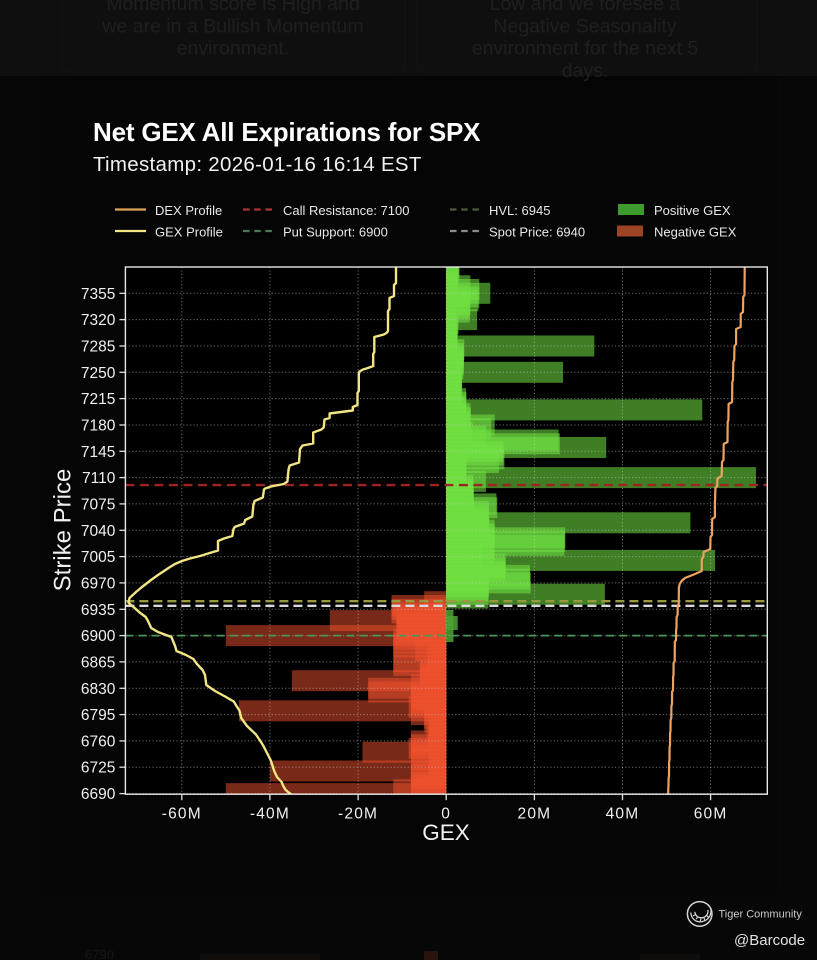  I want to click on svg-text: 6690, so click(98, 794).